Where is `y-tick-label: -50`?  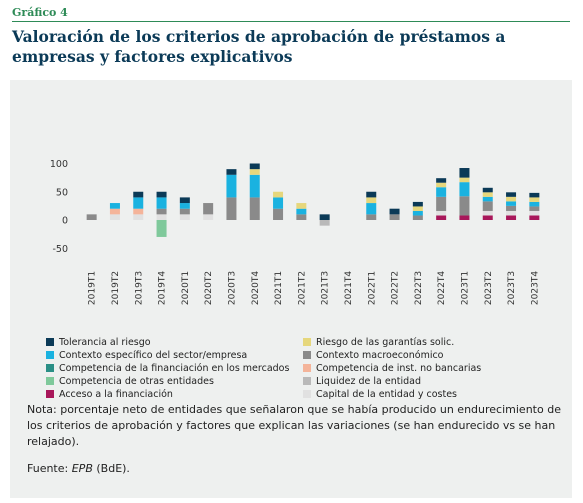
y-tick-label: -50 is located at coordinates (60, 249).